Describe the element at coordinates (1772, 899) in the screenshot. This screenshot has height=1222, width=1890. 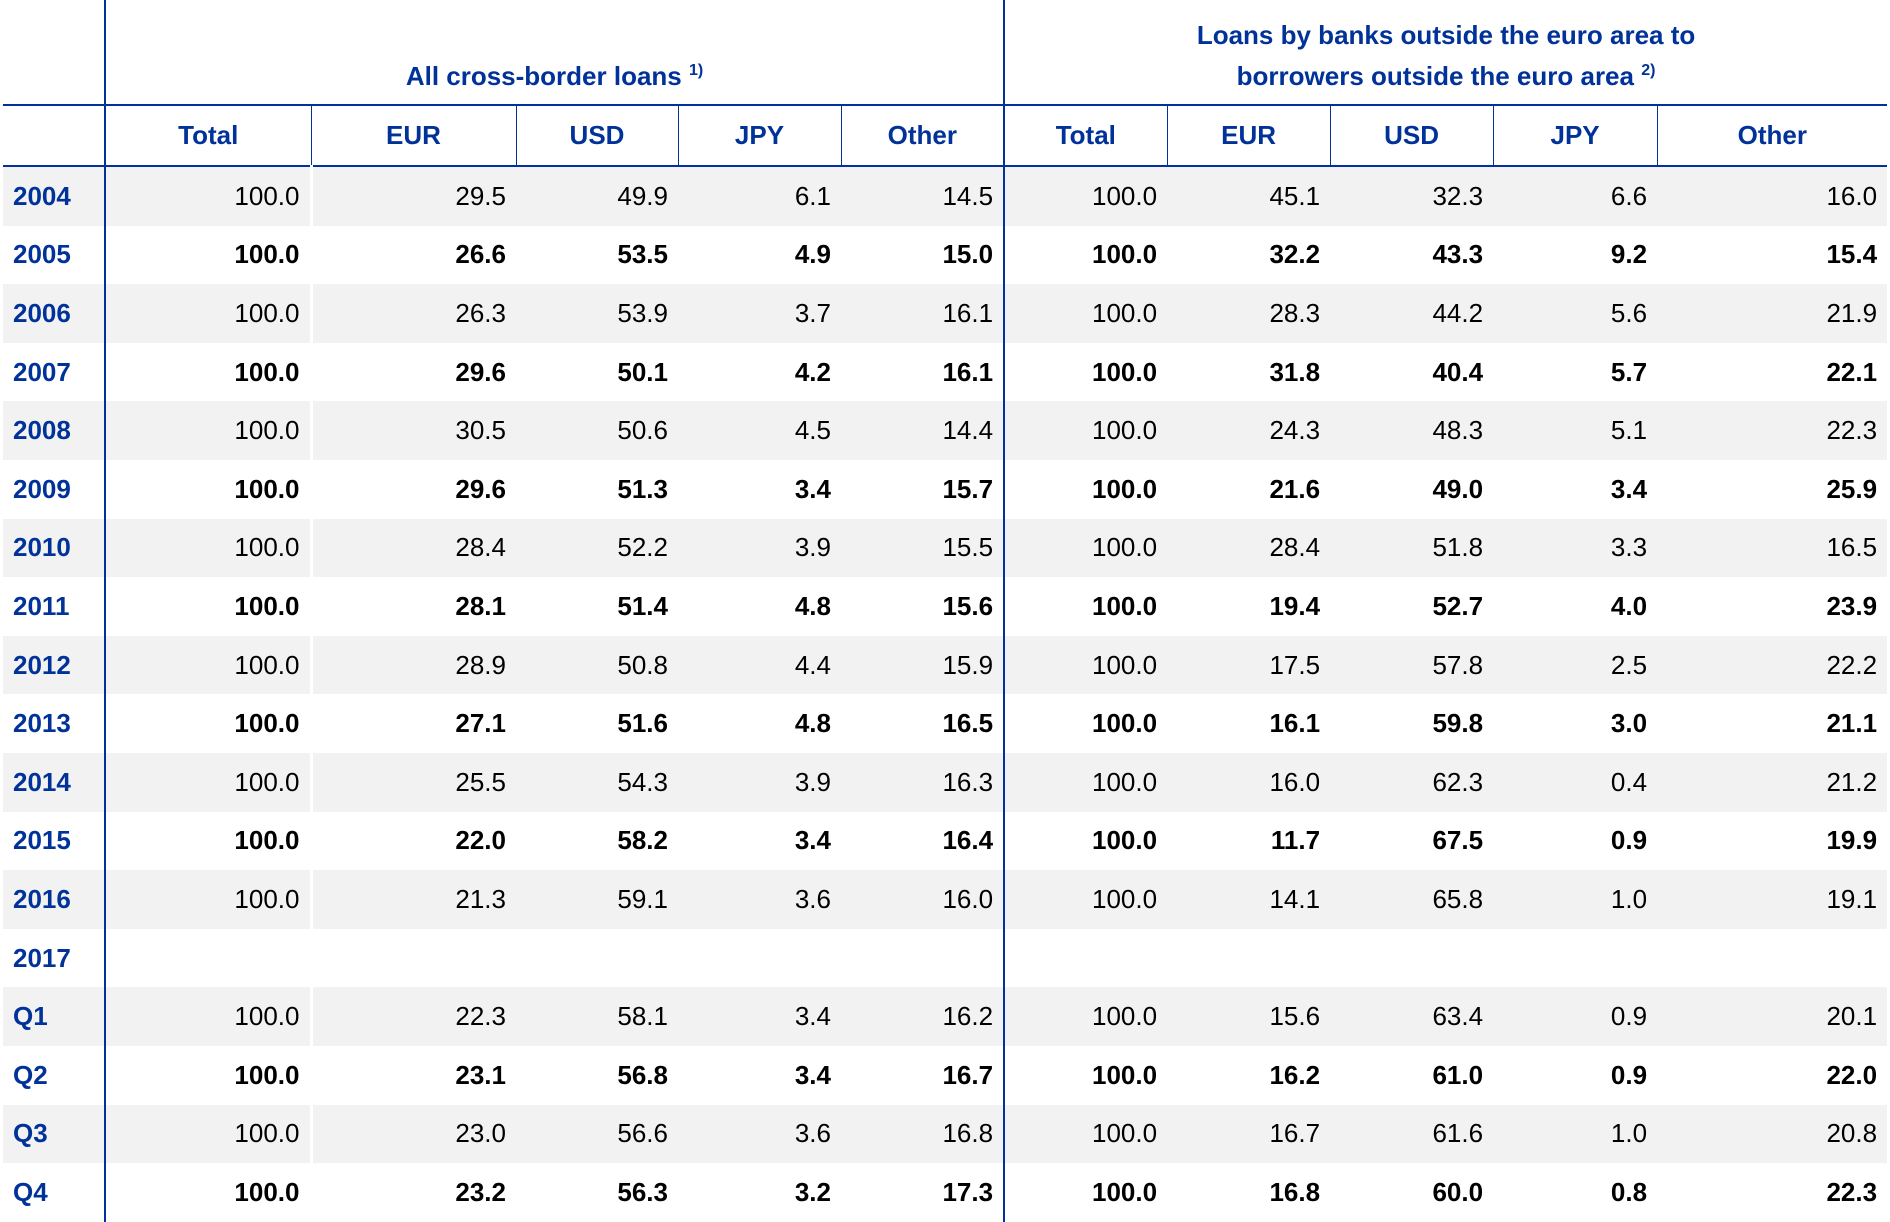
I see `table-cell: 19.1` at that location.